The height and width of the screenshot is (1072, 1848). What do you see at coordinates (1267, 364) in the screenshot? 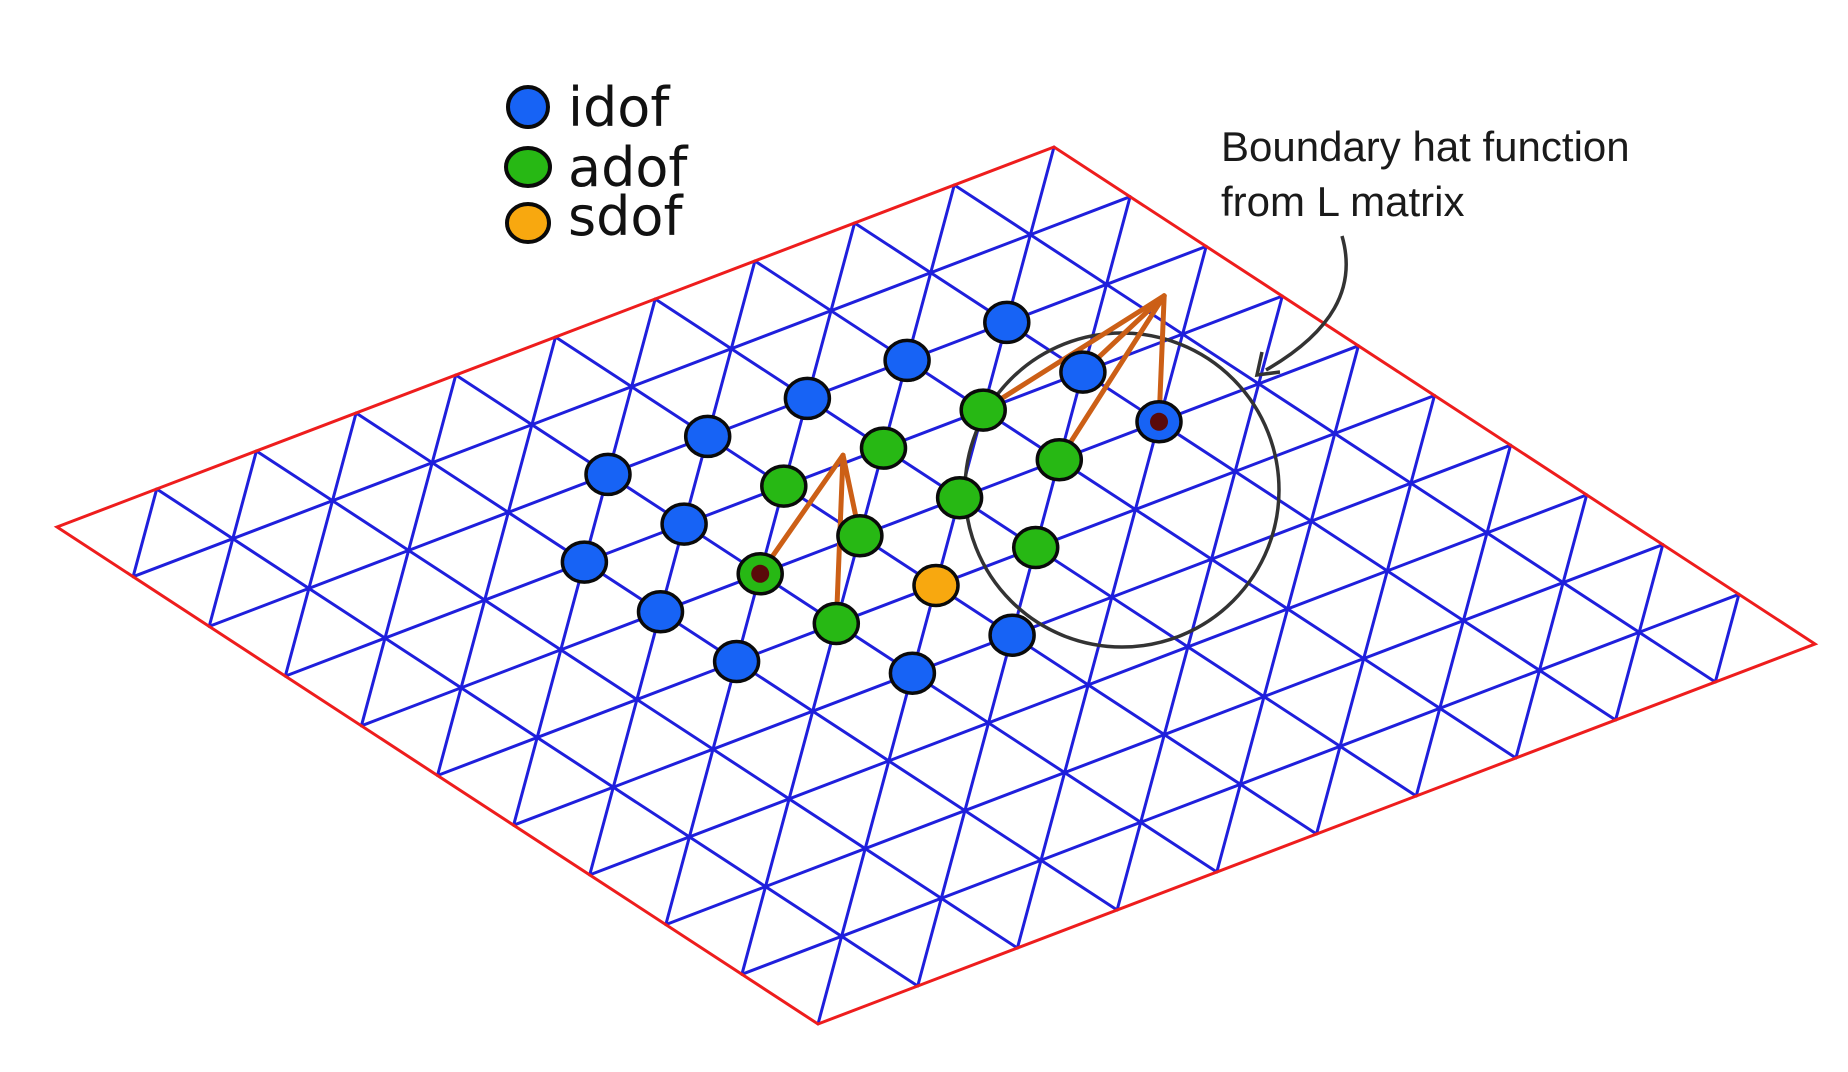
I see `annotation-arrowhead` at bounding box center [1267, 364].